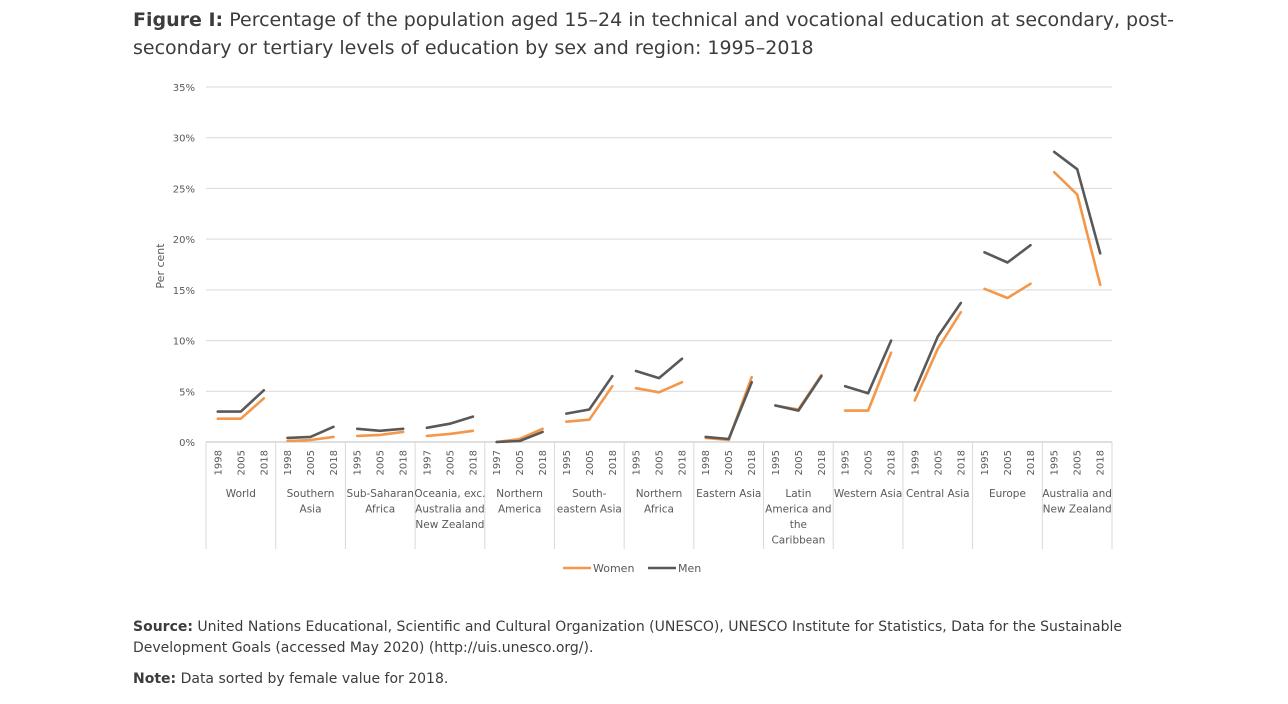  I want to click on figure-label: Figure I:, so click(178, 20).